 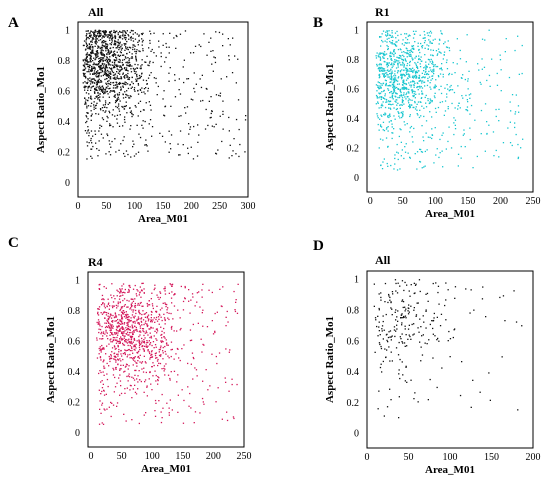 What do you see at coordinates (219, 206) in the screenshot?
I see `x-tick-label: 250` at bounding box center [219, 206].